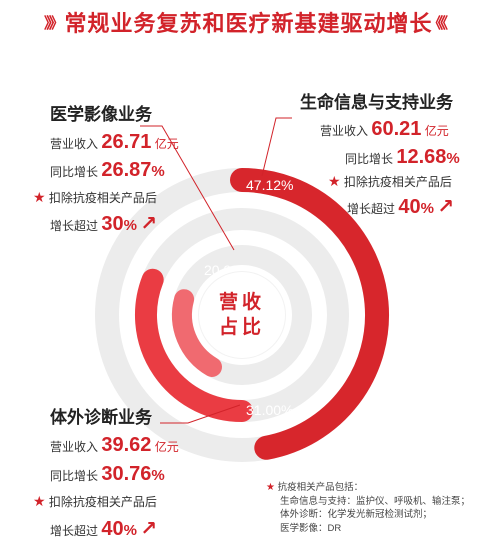 This screenshot has height=560, width=497. Describe the element at coordinates (368, 488) in the screenshot. I see `footnote-line: ★ 抗疫相关产品包括：` at that location.